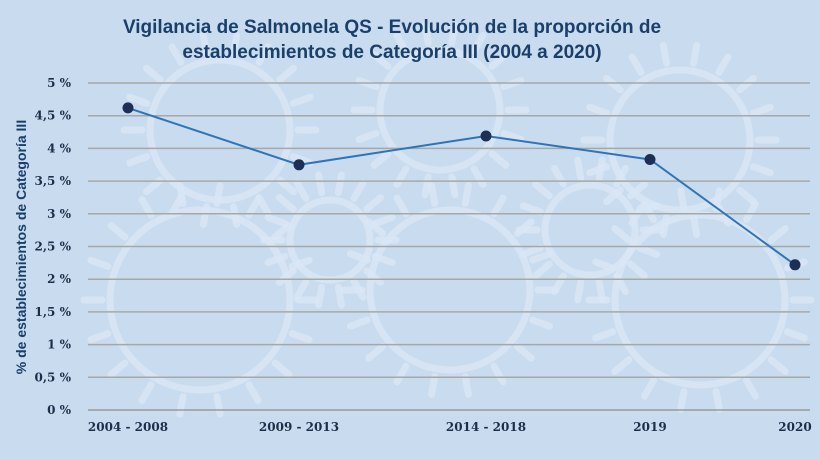 The width and height of the screenshot is (820, 460). I want to click on y-tick-label: 5 %, so click(59, 83).